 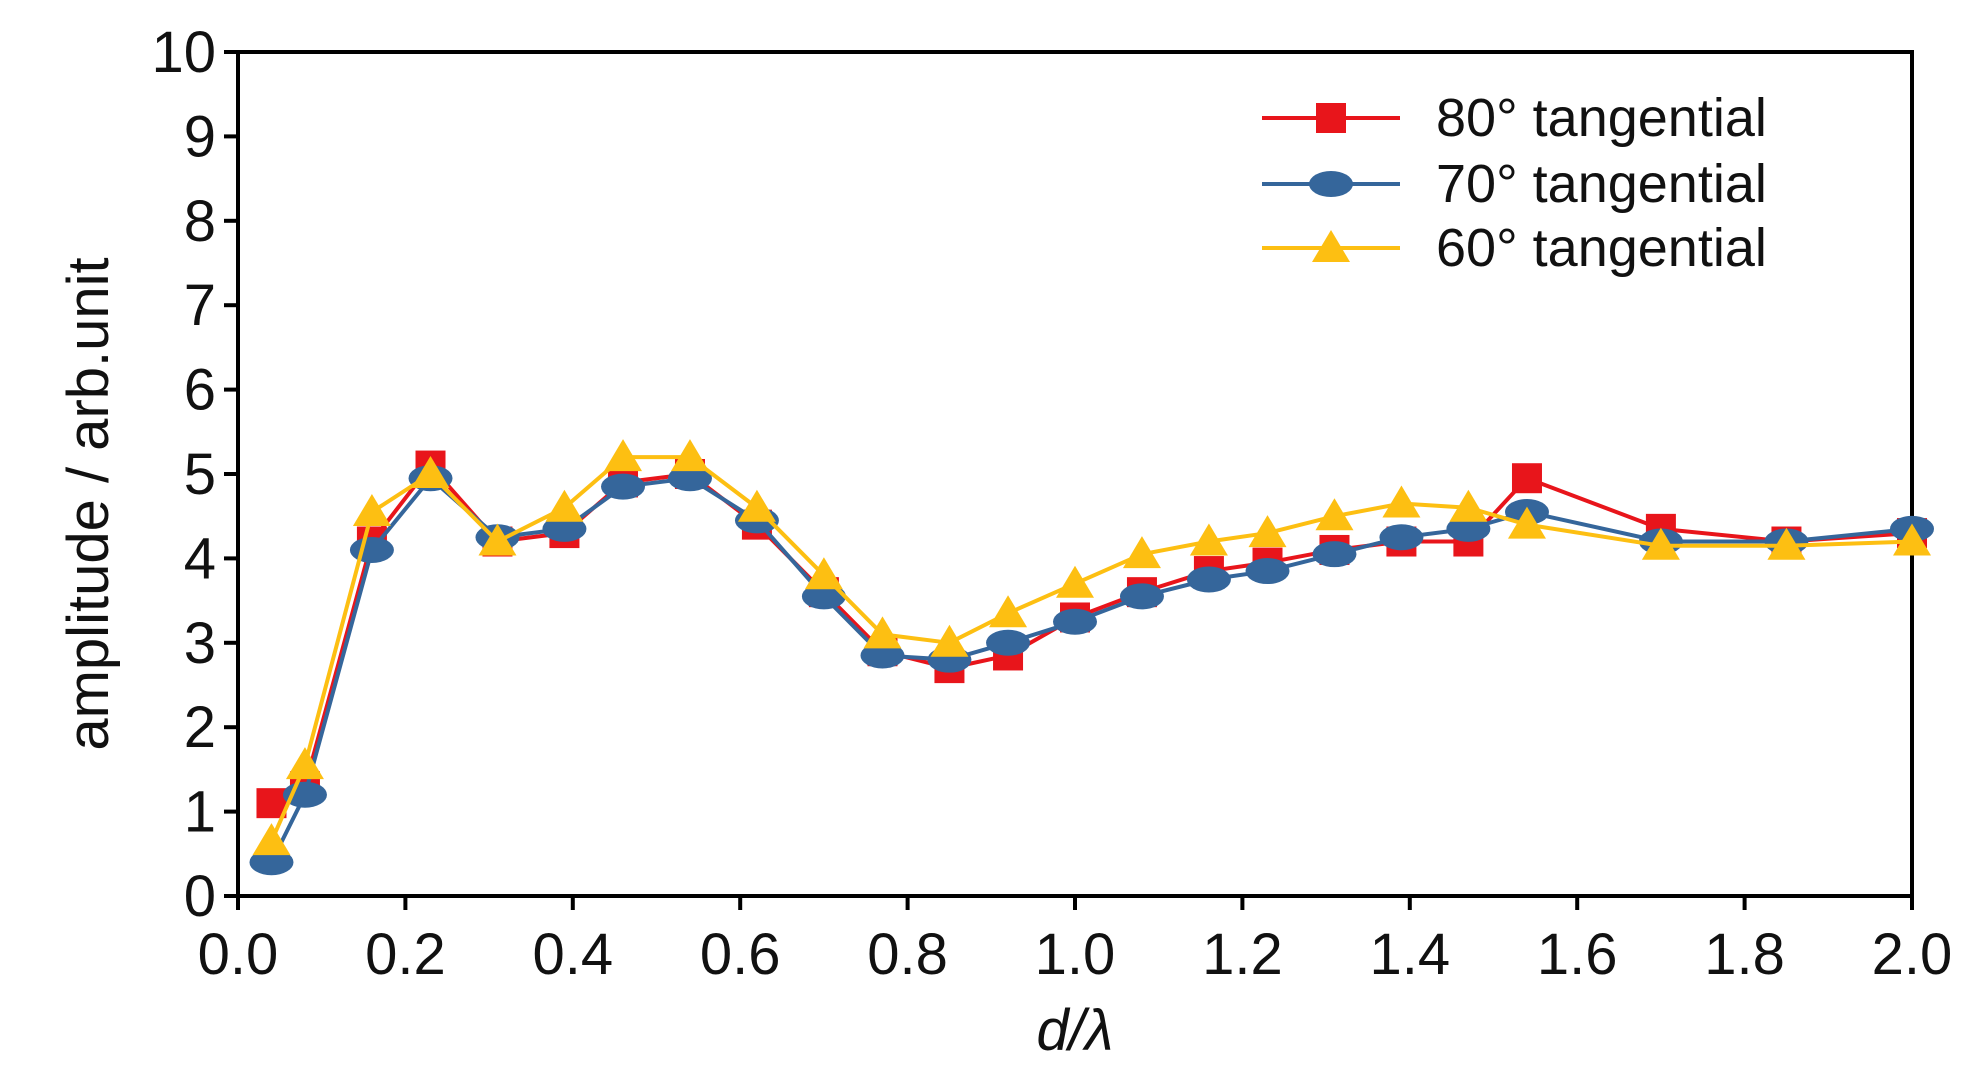 I want to click on legend-entry: 80° tangential, so click(x=1514, y=118).